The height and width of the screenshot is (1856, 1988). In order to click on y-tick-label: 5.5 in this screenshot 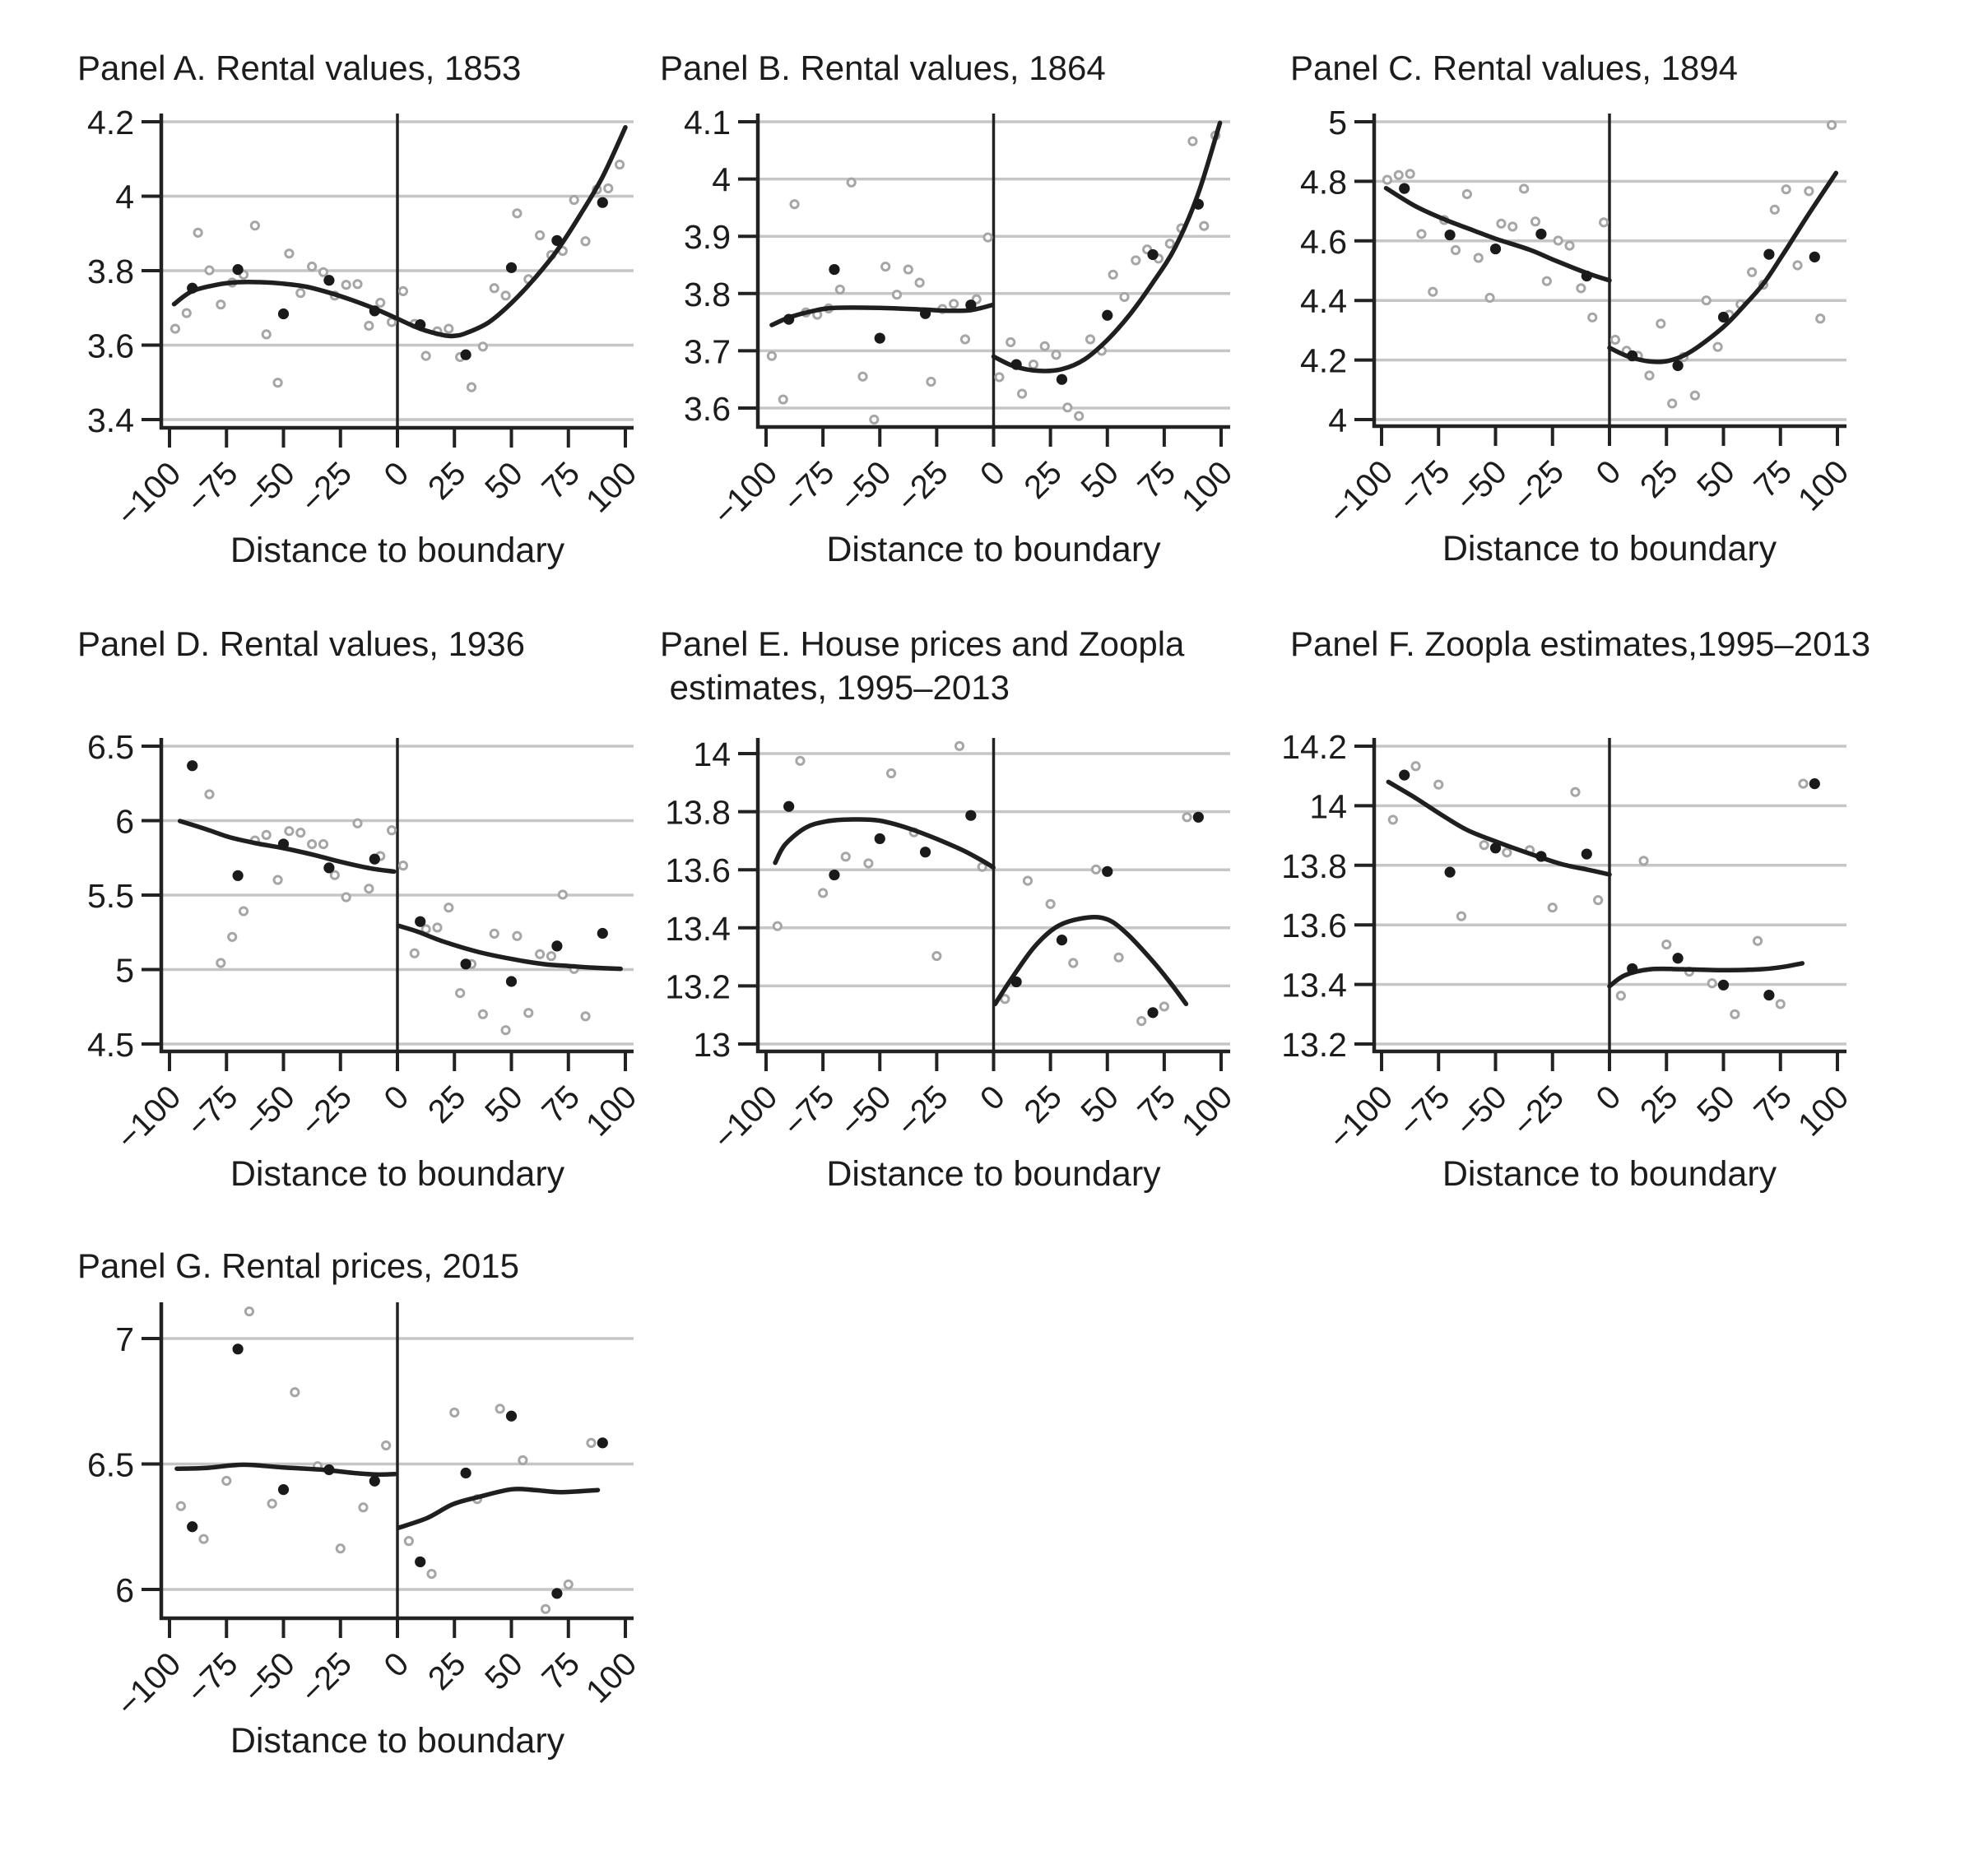, I will do `click(110, 896)`.